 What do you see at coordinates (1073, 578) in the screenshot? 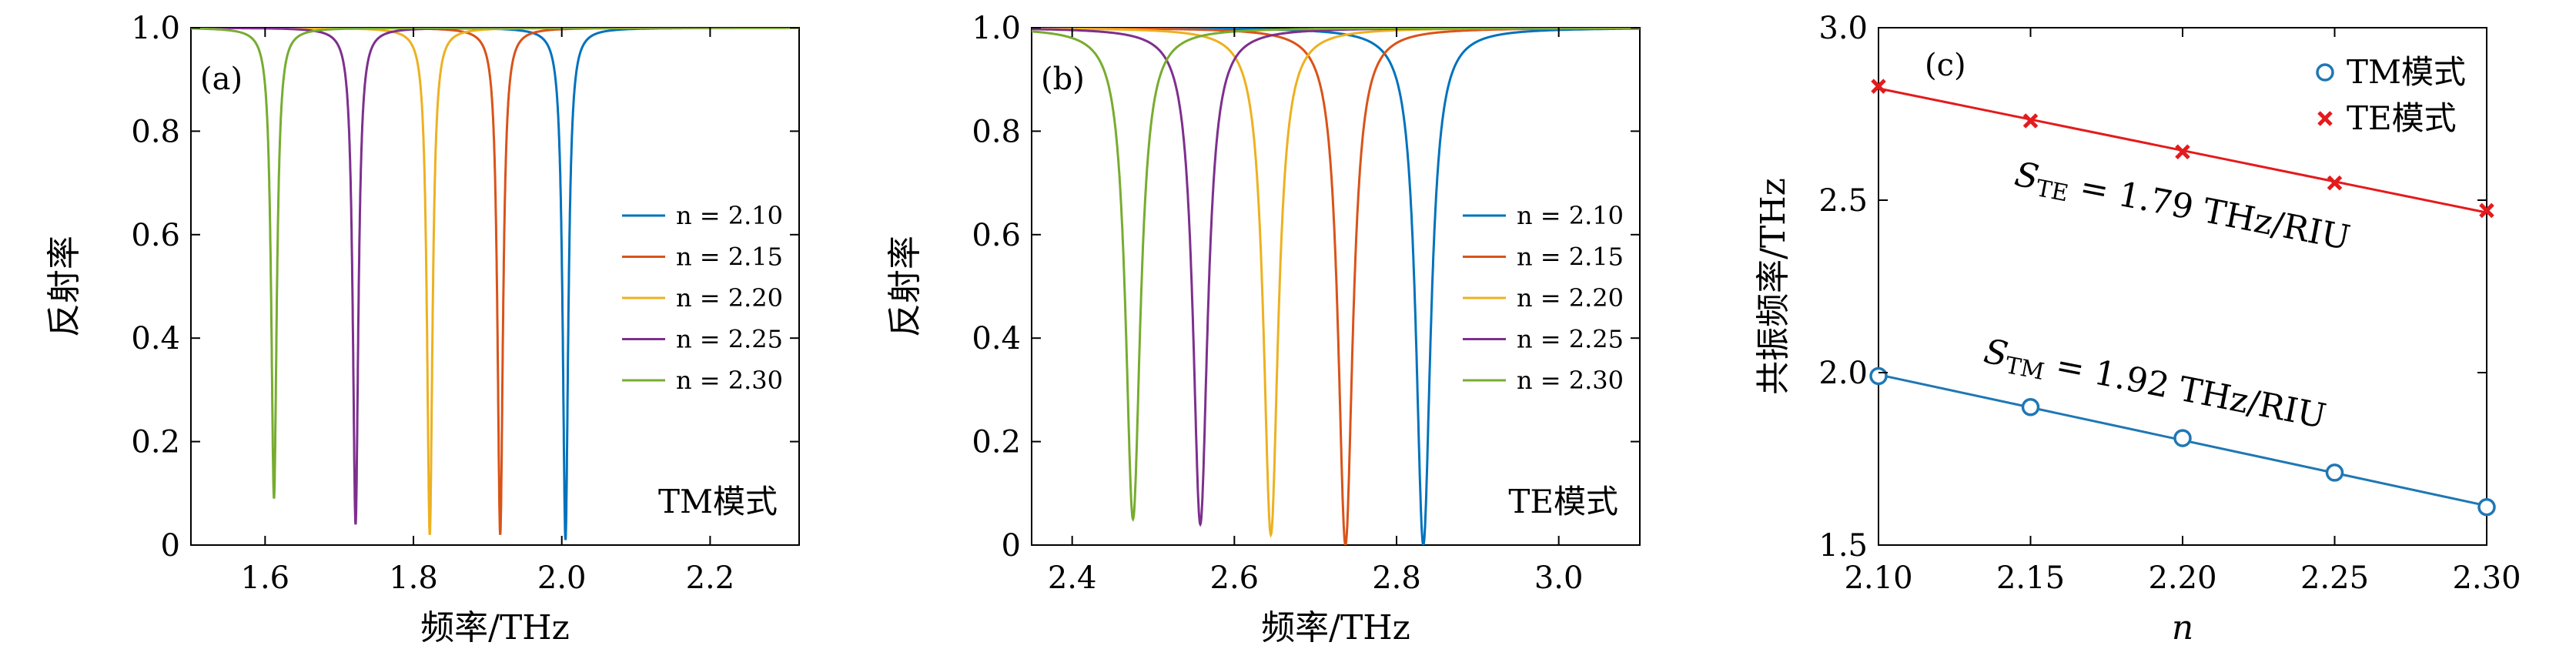
I see `x-tick-label: 2.4` at bounding box center [1073, 578].